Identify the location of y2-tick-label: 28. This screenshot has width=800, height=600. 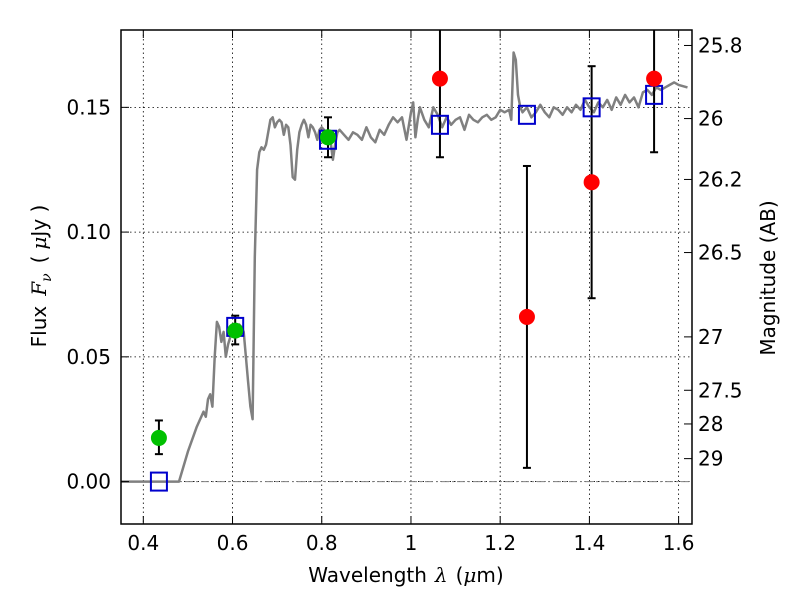
(710, 424).